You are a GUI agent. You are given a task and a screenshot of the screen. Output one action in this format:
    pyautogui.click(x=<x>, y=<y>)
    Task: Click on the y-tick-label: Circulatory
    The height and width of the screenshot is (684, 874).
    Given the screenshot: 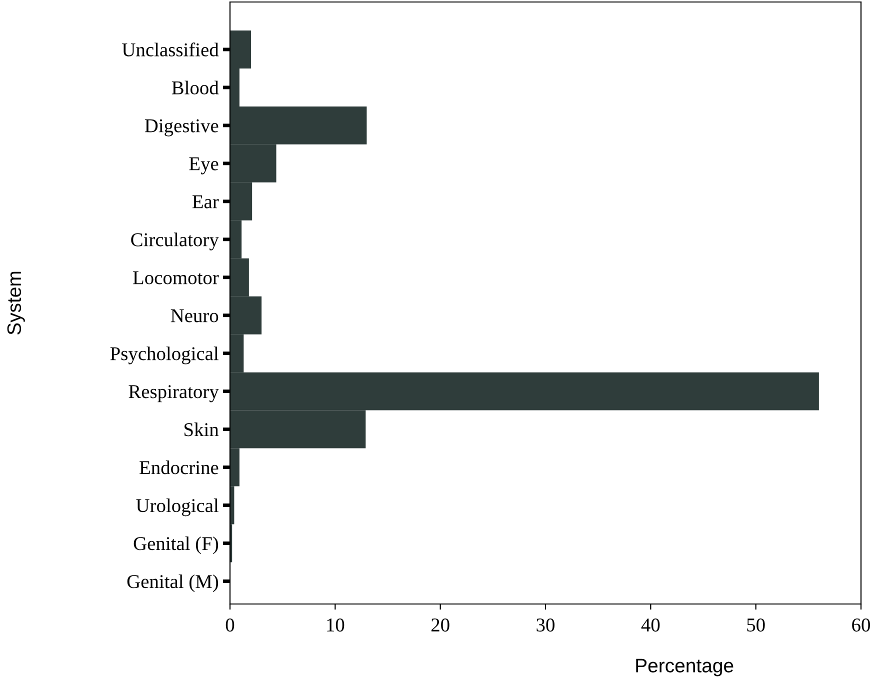 What is the action you would take?
    pyautogui.click(x=175, y=241)
    